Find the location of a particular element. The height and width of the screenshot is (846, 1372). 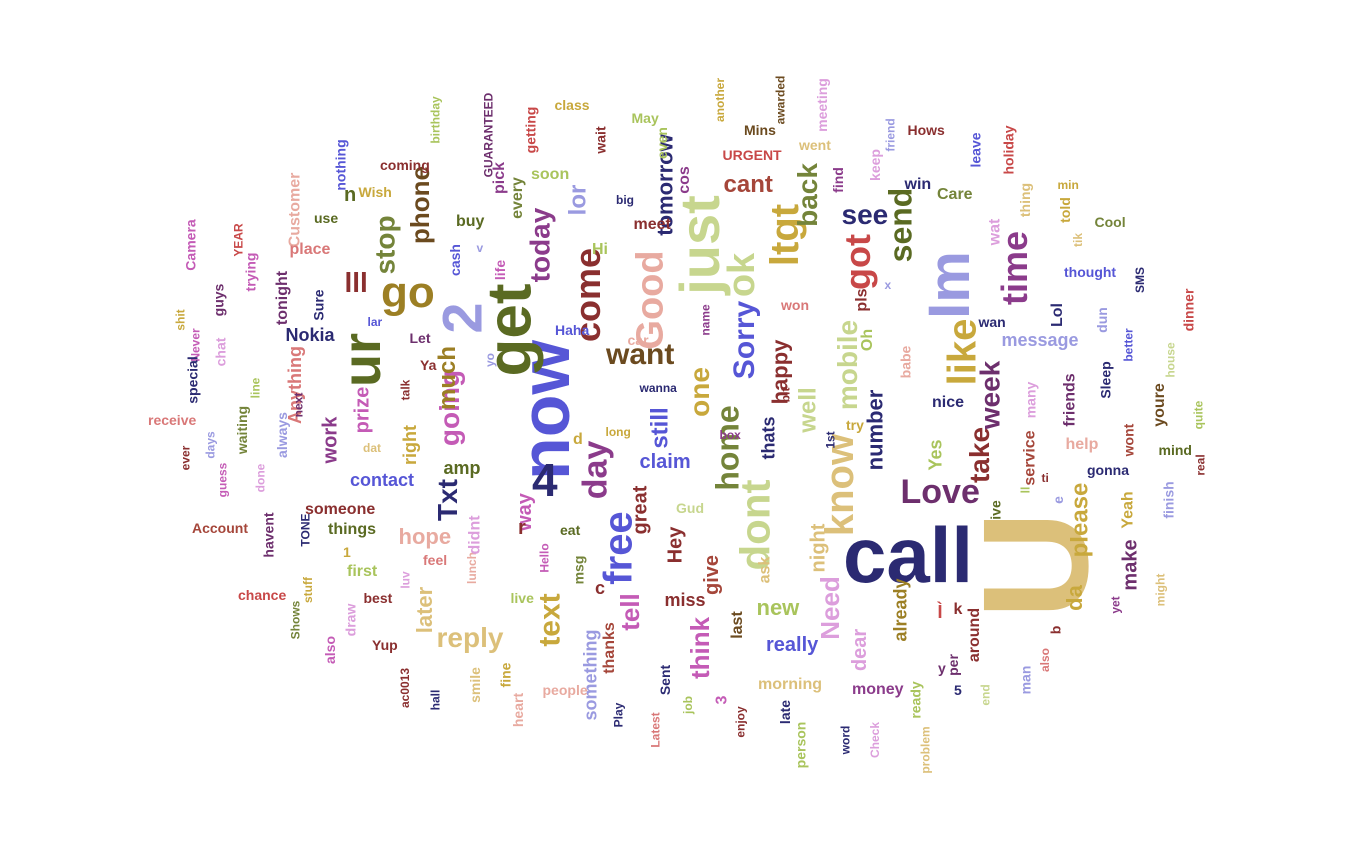

word-need: Need is located at coordinates (829, 608).